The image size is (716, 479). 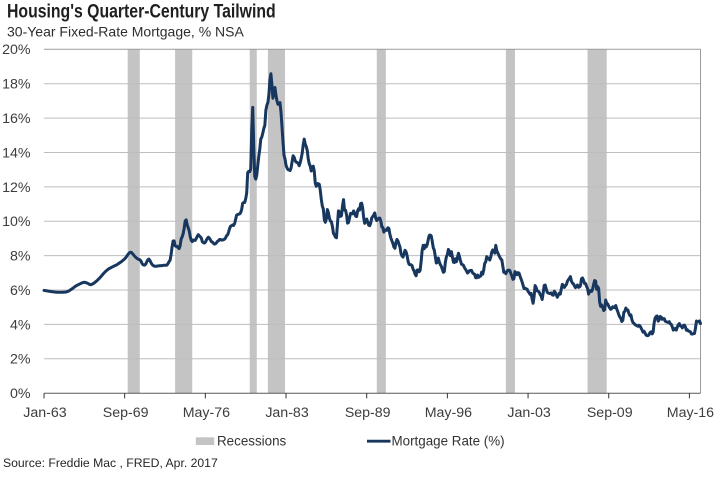 What do you see at coordinates (141, 11) in the screenshot?
I see `svg-text:Housing's Quarter-Century Tail: Housing's Quarter-Century Tailwind` at bounding box center [141, 11].